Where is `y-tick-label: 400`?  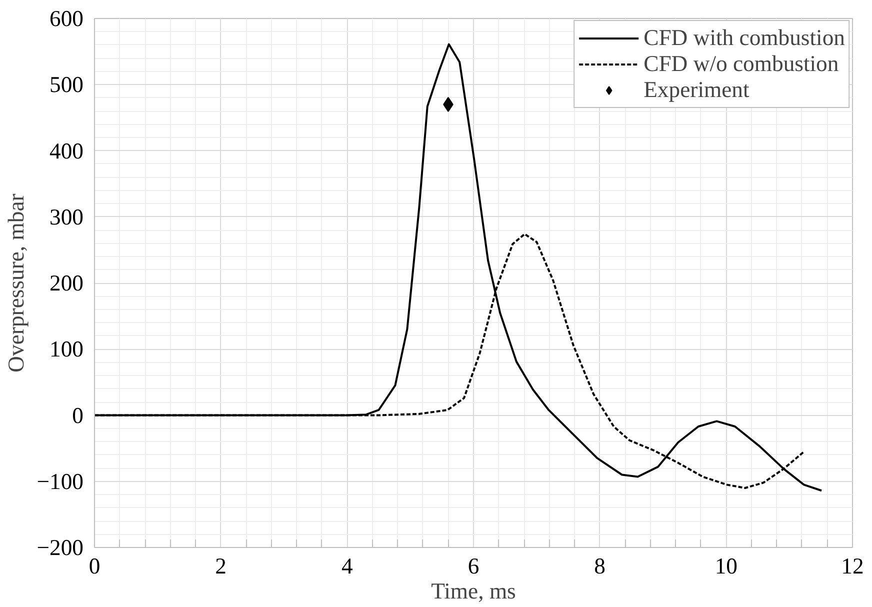 y-tick-label: 400 is located at coordinates (67, 151).